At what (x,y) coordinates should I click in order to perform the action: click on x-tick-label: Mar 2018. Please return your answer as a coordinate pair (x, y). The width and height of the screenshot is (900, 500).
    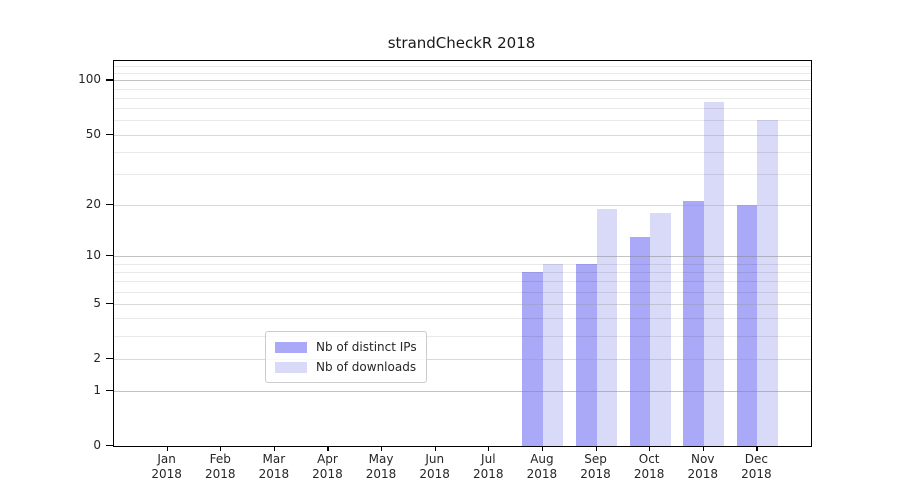
    Looking at the image, I should click on (274, 467).